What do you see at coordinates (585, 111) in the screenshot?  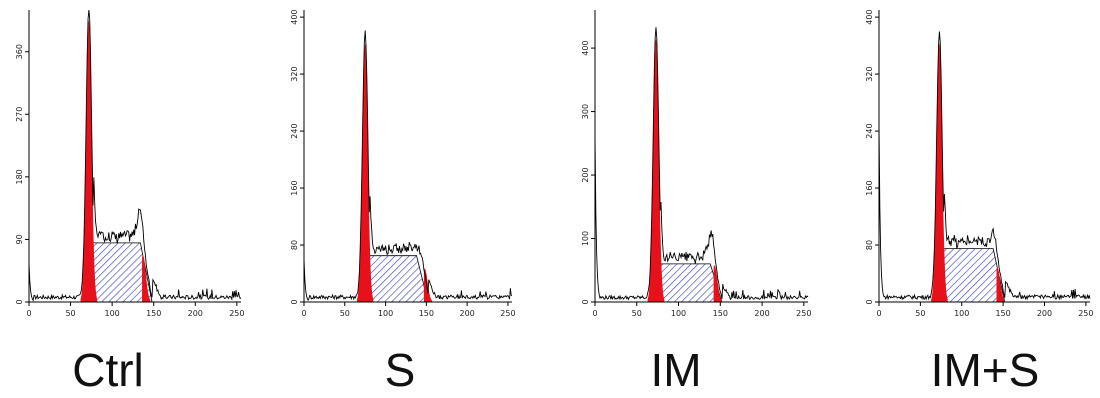 I see `y-tick-label: 300` at bounding box center [585, 111].